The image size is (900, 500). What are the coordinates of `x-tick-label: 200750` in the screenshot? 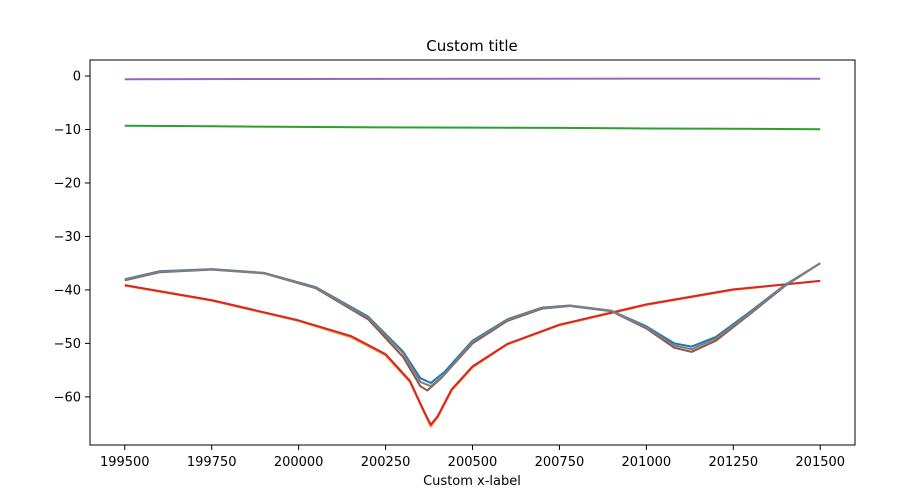 It's located at (560, 462).